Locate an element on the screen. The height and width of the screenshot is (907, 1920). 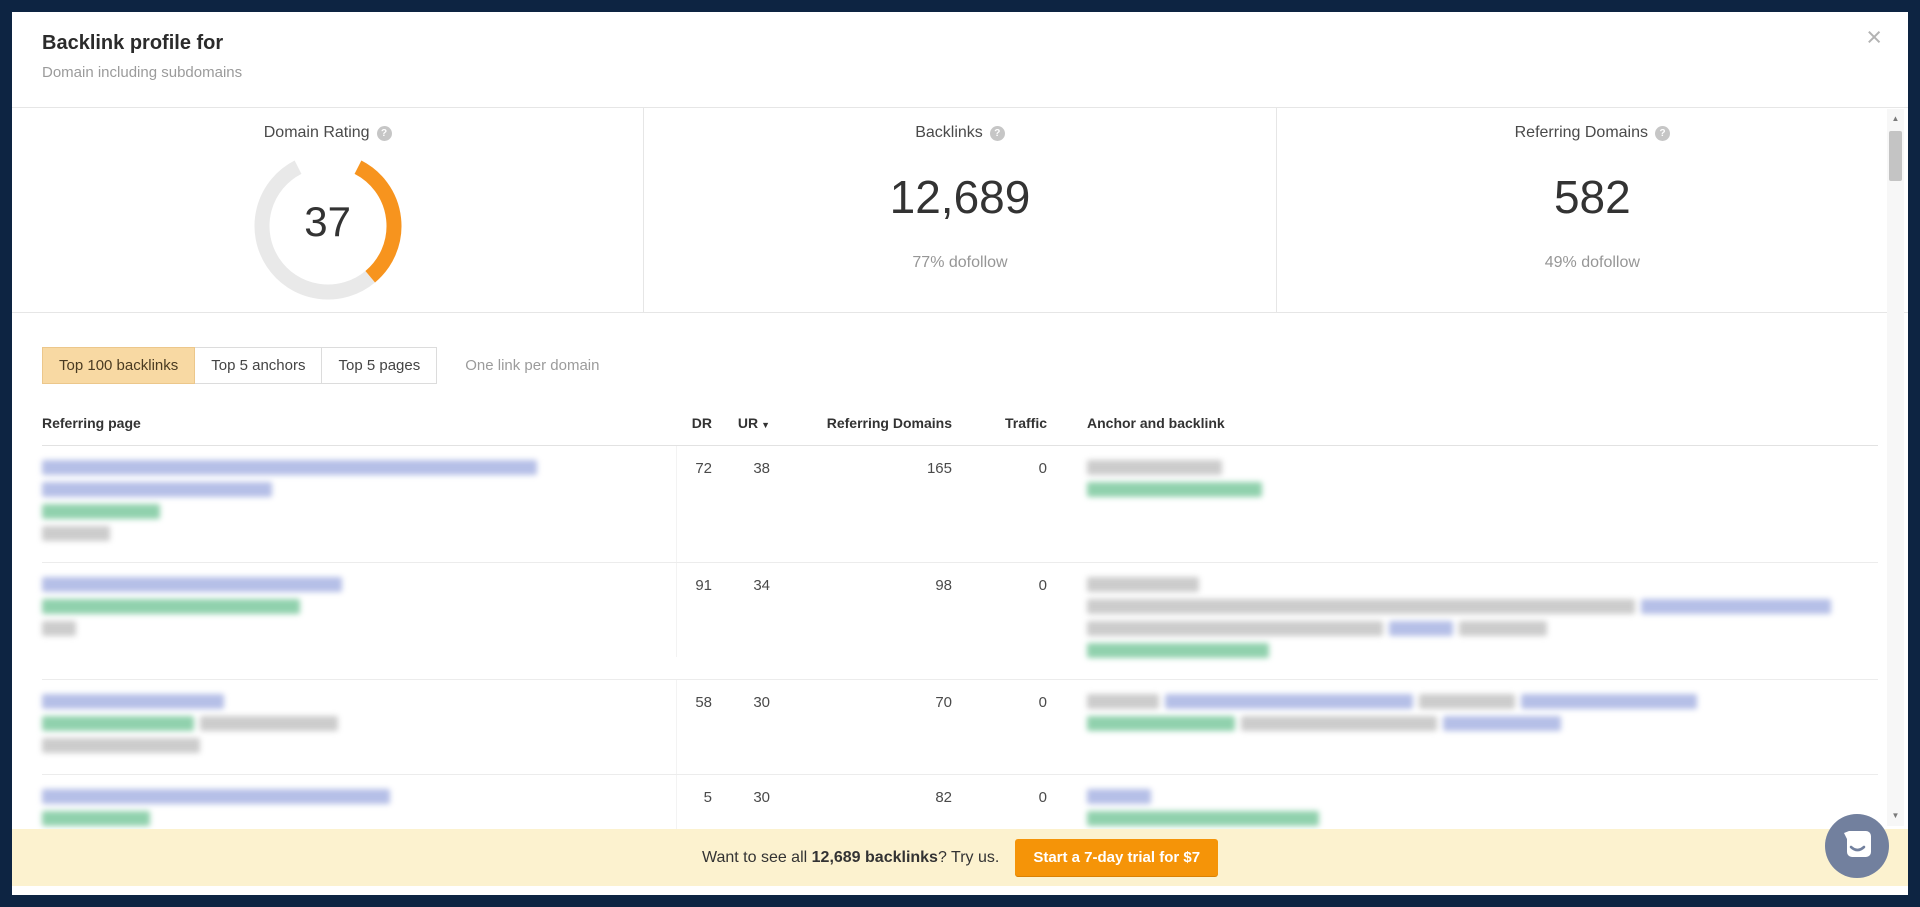
col-ur: UR ▼ is located at coordinates (753, 423).